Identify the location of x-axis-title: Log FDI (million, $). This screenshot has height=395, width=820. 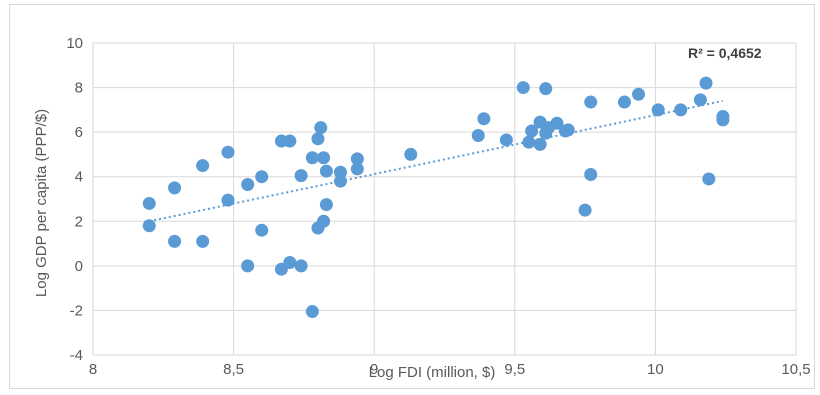
(432, 372).